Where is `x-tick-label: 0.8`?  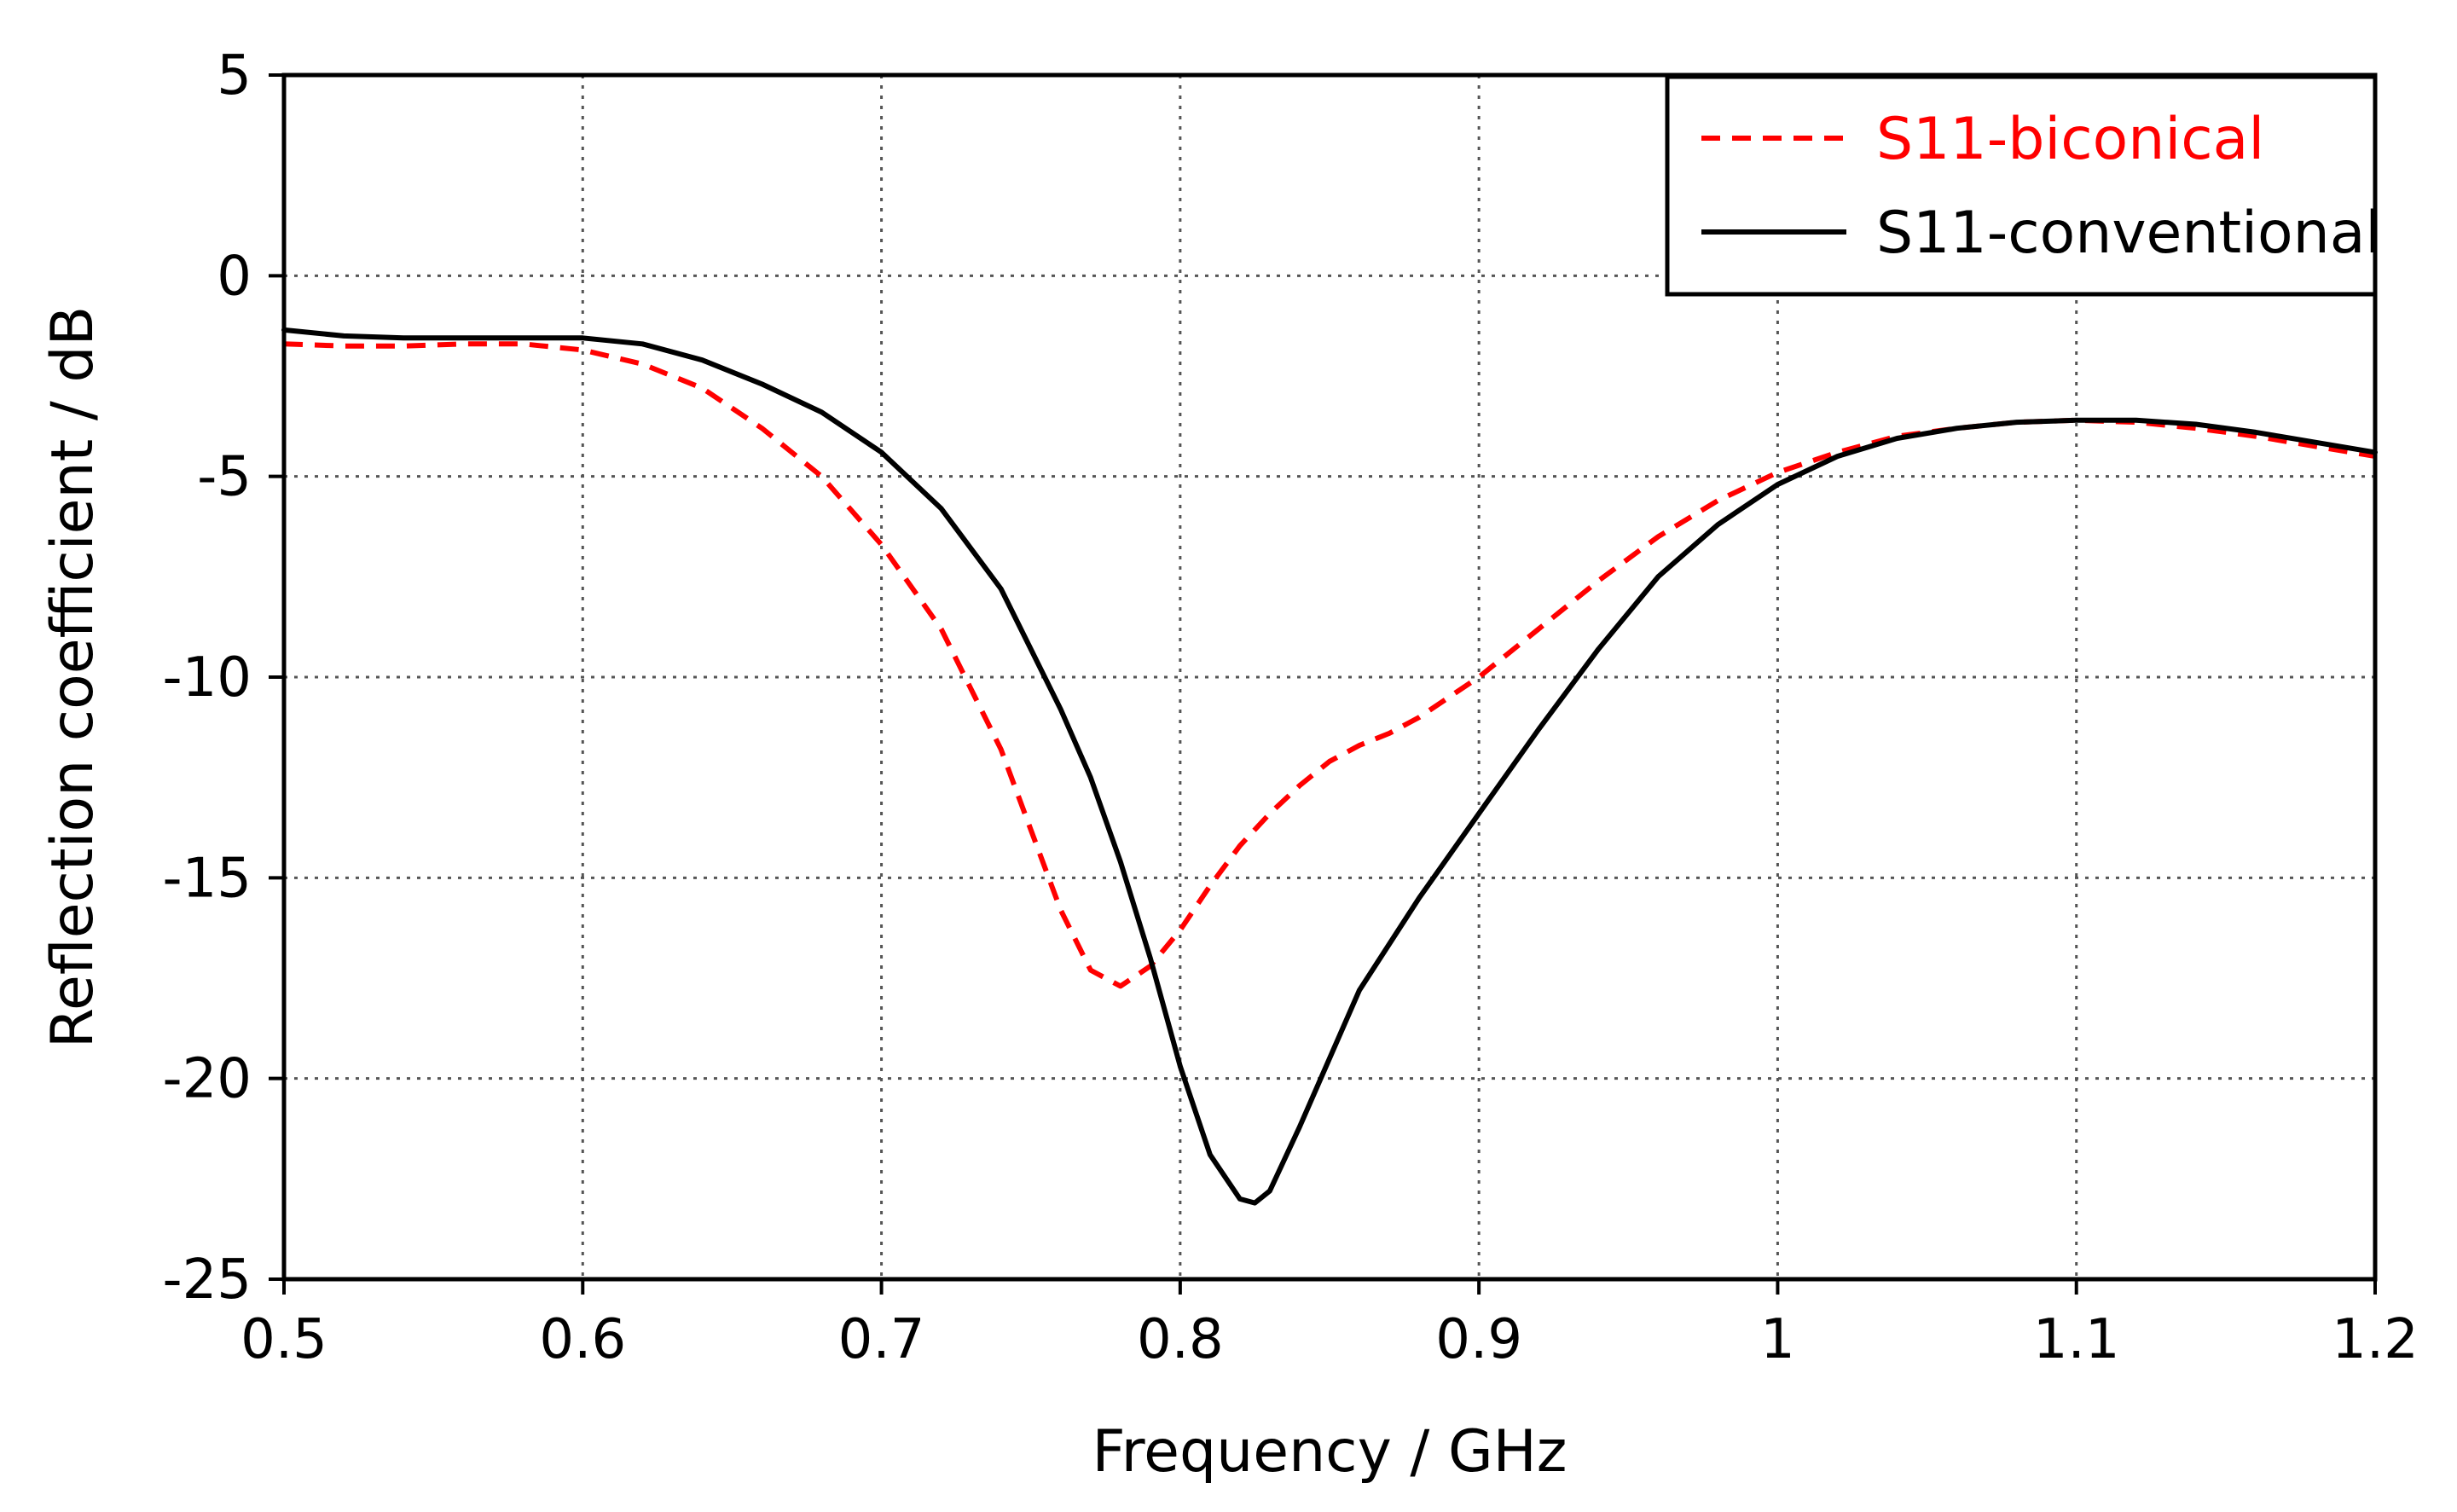 x-tick-label: 0.8 is located at coordinates (1180, 1340).